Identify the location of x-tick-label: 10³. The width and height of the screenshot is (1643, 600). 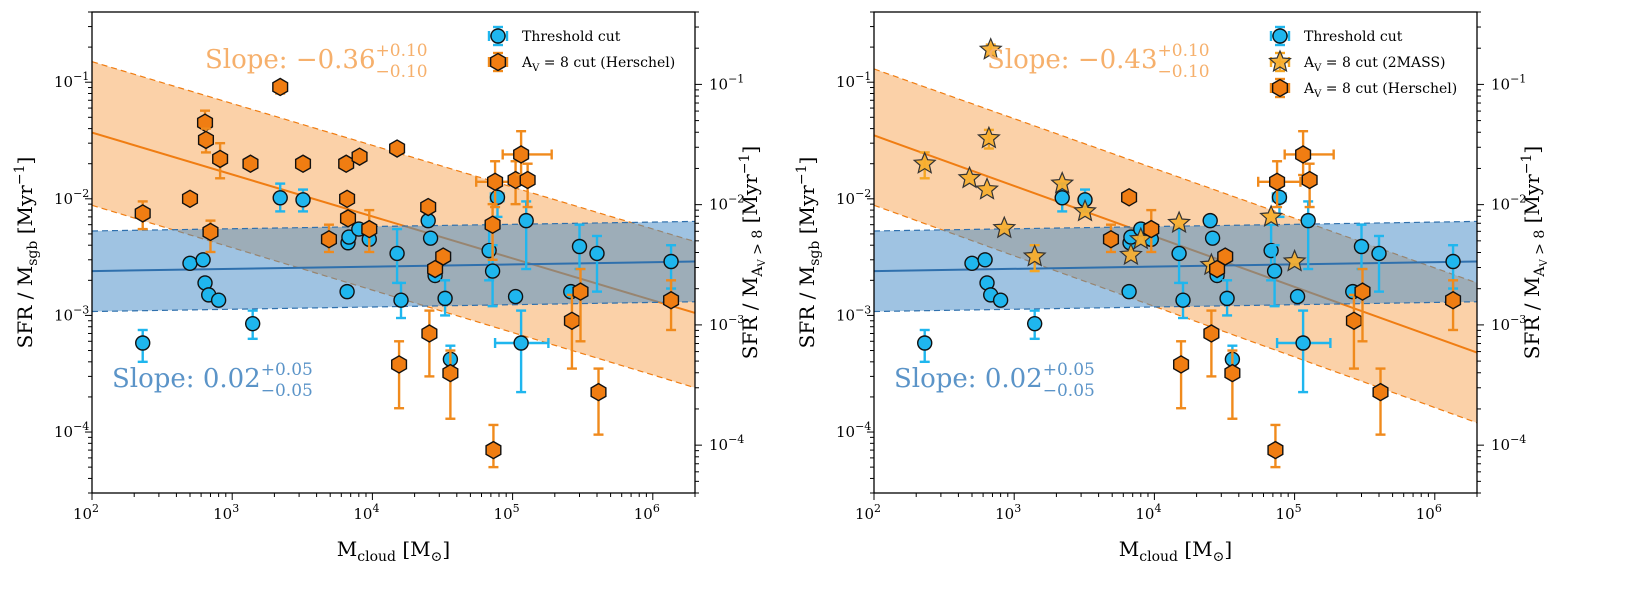
(226, 512).